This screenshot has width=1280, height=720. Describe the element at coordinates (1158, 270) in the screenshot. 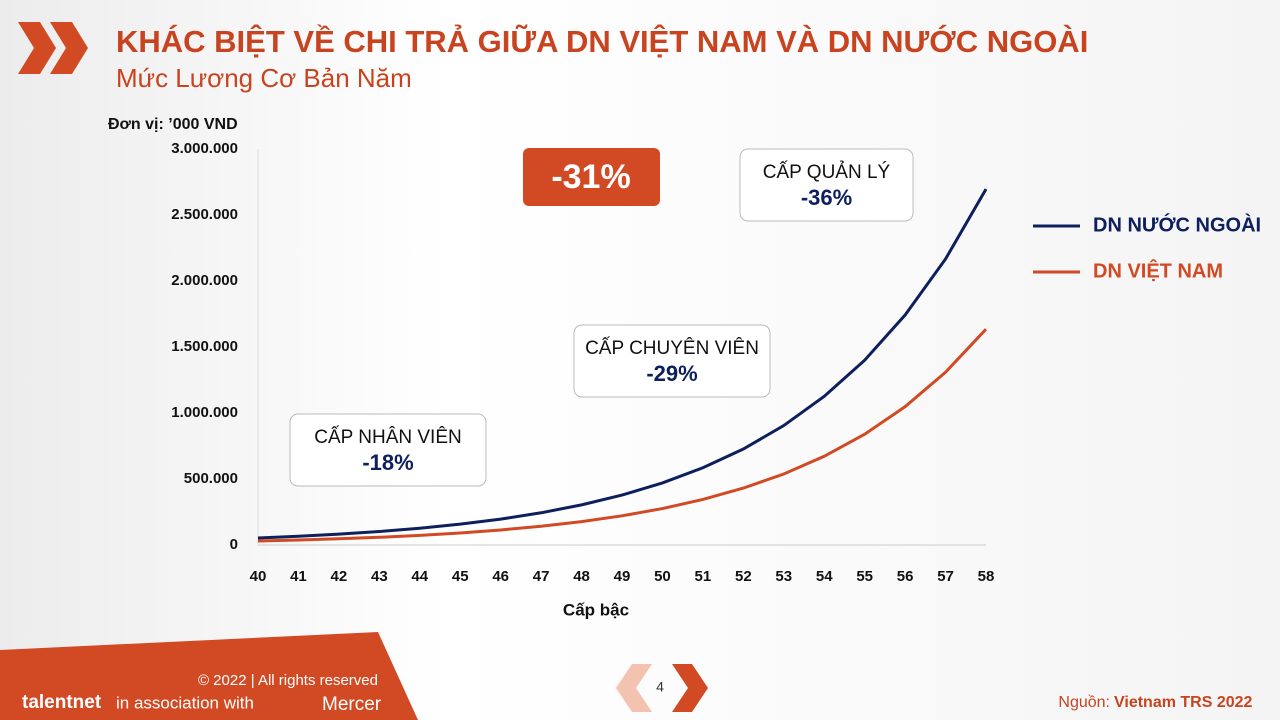

I see `legend-label: DN VIỆT NAM` at that location.